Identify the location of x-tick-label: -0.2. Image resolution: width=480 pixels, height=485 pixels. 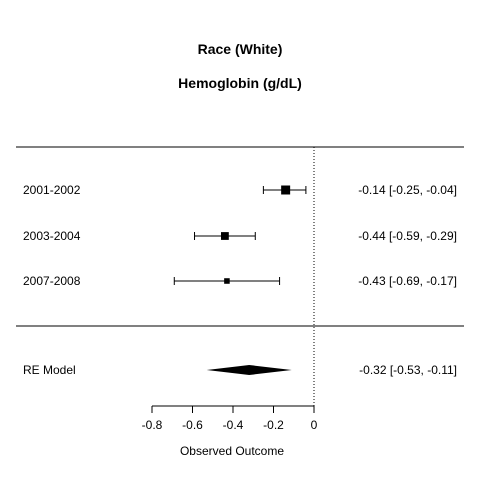
(273, 425).